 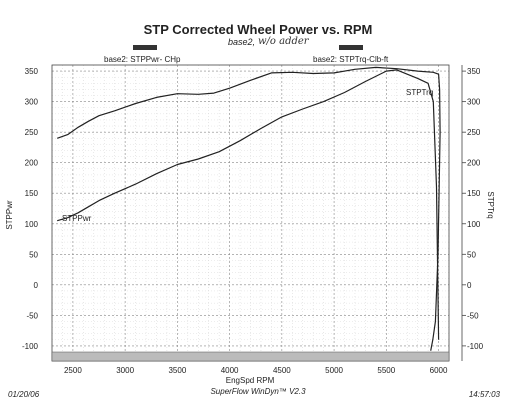 What do you see at coordinates (32, 193) in the screenshot?
I see `y-tick-label-left: 150` at bounding box center [32, 193].